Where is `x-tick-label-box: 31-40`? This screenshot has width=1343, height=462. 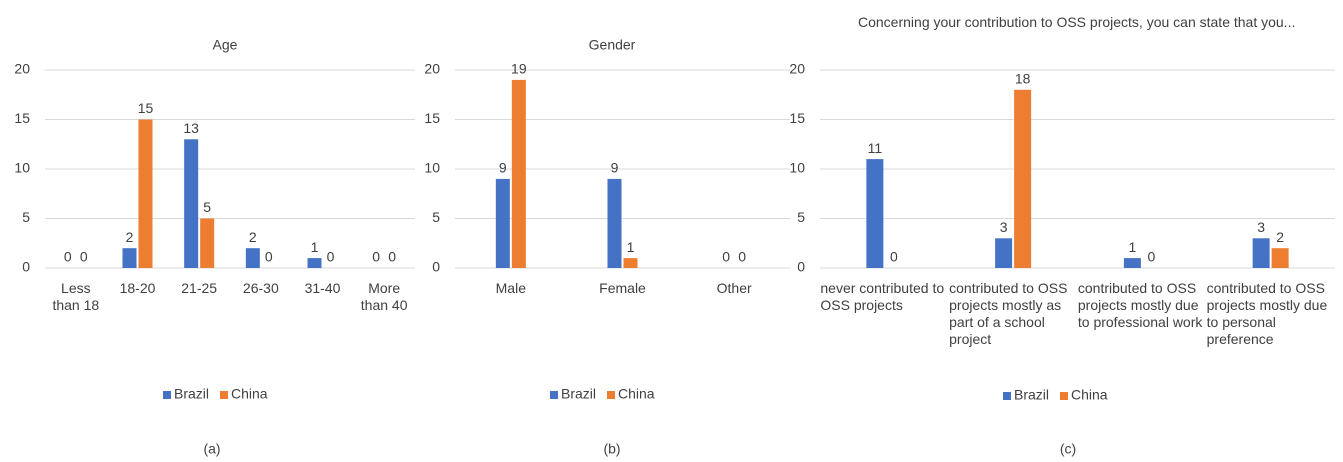
x-tick-label-box: 31-40 is located at coordinates (322, 288).